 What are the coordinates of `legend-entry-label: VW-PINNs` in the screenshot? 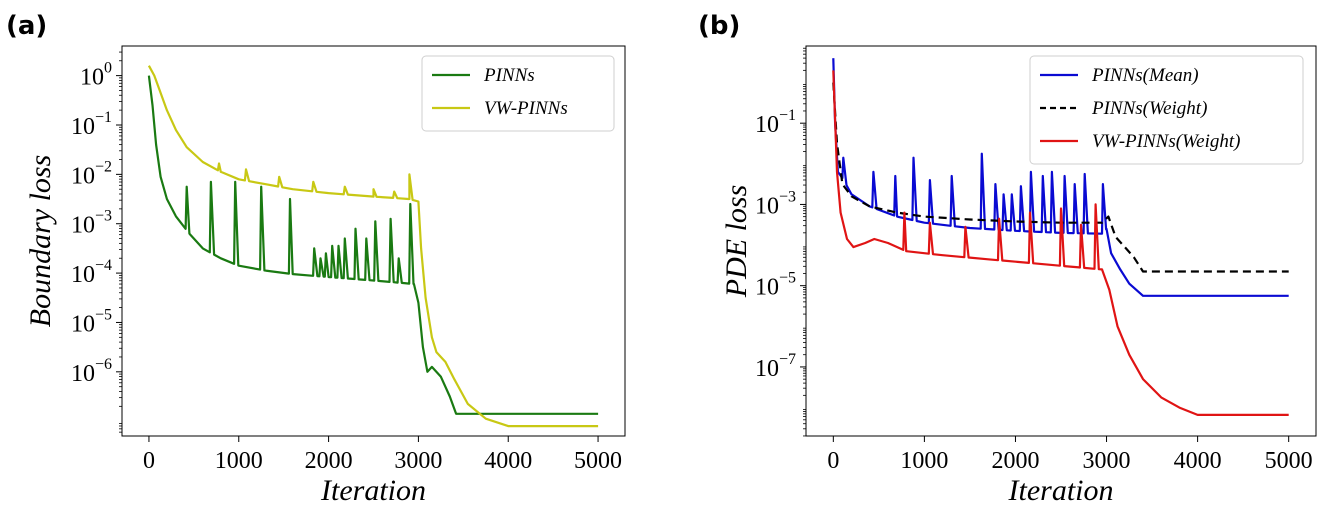 It's located at (526, 108).